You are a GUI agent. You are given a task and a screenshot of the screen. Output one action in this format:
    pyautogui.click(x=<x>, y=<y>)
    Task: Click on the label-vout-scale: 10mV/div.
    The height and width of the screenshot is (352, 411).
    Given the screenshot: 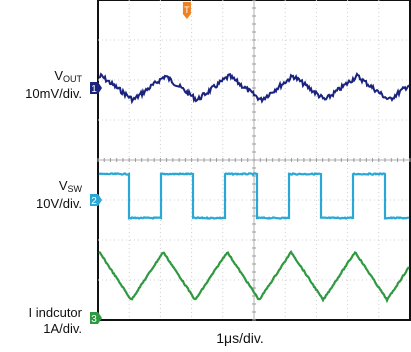 What is the action you would take?
    pyautogui.click(x=53, y=93)
    